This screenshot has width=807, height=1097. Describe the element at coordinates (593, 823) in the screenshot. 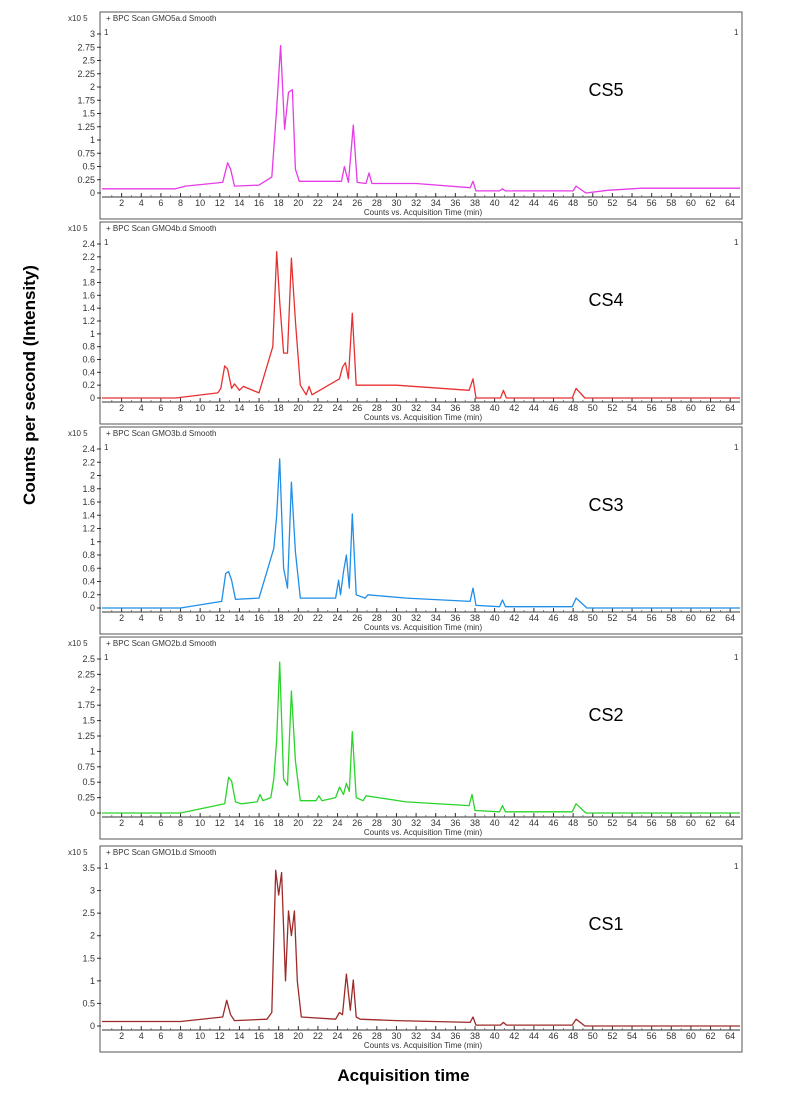

I see `x-tick-label: 50` at that location.